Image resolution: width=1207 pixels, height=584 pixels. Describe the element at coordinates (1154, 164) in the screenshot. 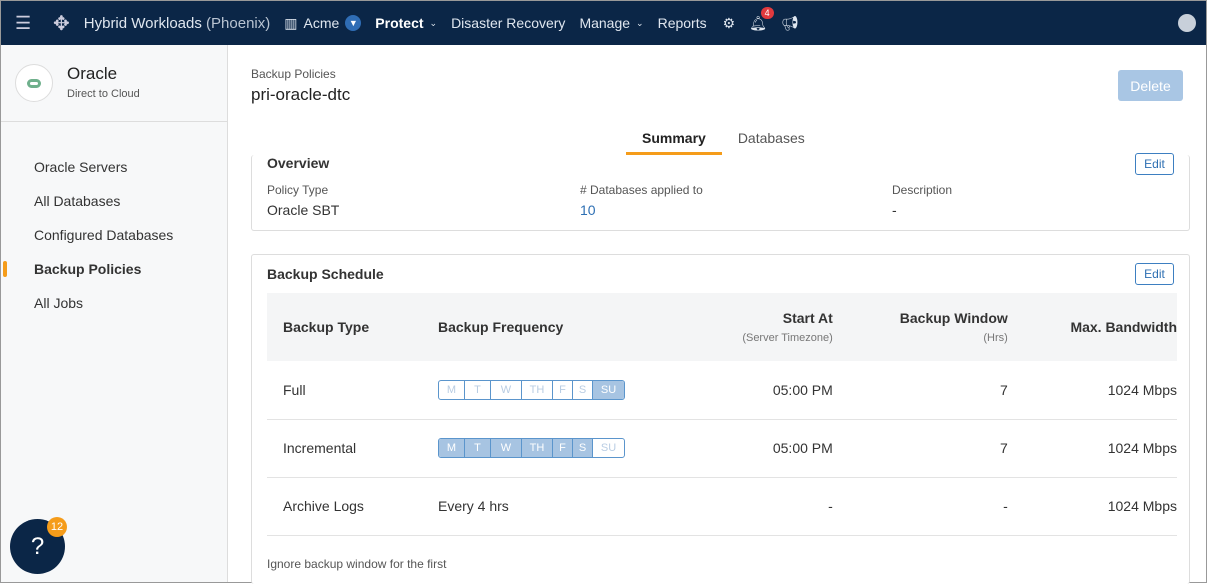

I see `overview-edit-button: Edit` at that location.